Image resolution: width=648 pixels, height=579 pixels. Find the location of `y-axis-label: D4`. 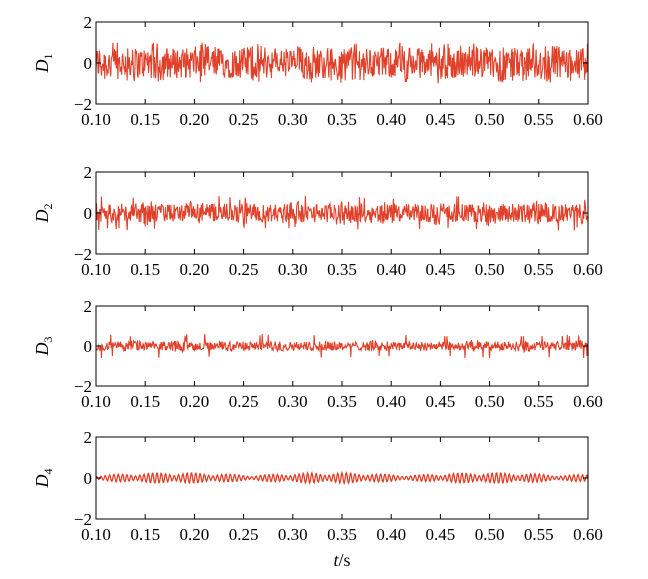

y-axis-label: D4 is located at coordinates (43, 479).